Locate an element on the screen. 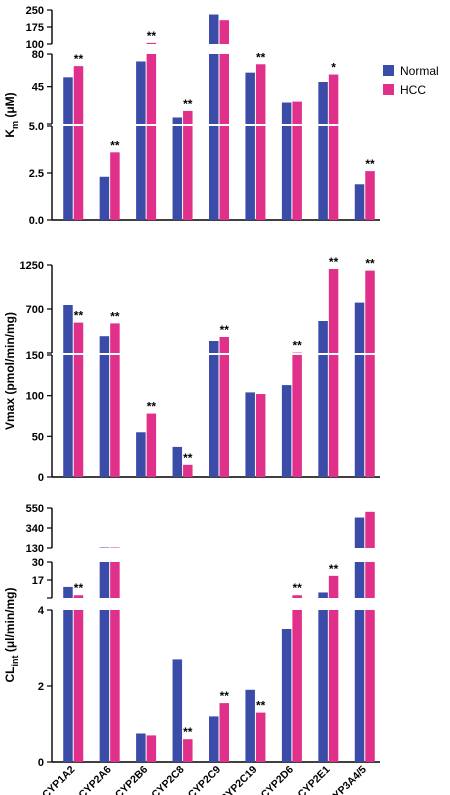 The image size is (450, 795). y-tick-label: 175 is located at coordinates (35, 28).